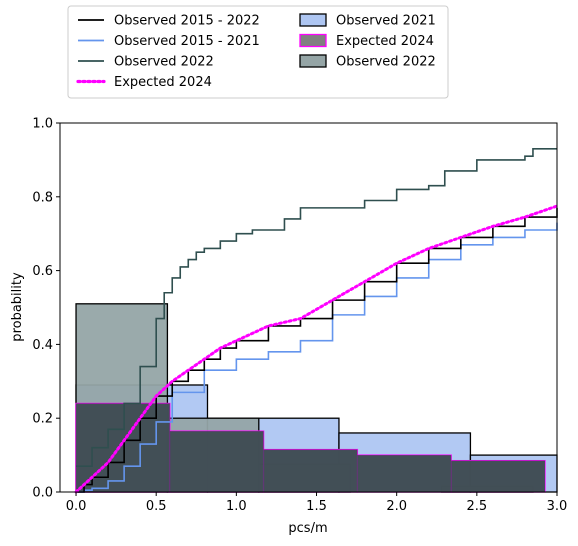 The width and height of the screenshot is (578, 546). Describe the element at coordinates (307, 528) in the screenshot. I see `x-axis-label: pcs/m` at that location.